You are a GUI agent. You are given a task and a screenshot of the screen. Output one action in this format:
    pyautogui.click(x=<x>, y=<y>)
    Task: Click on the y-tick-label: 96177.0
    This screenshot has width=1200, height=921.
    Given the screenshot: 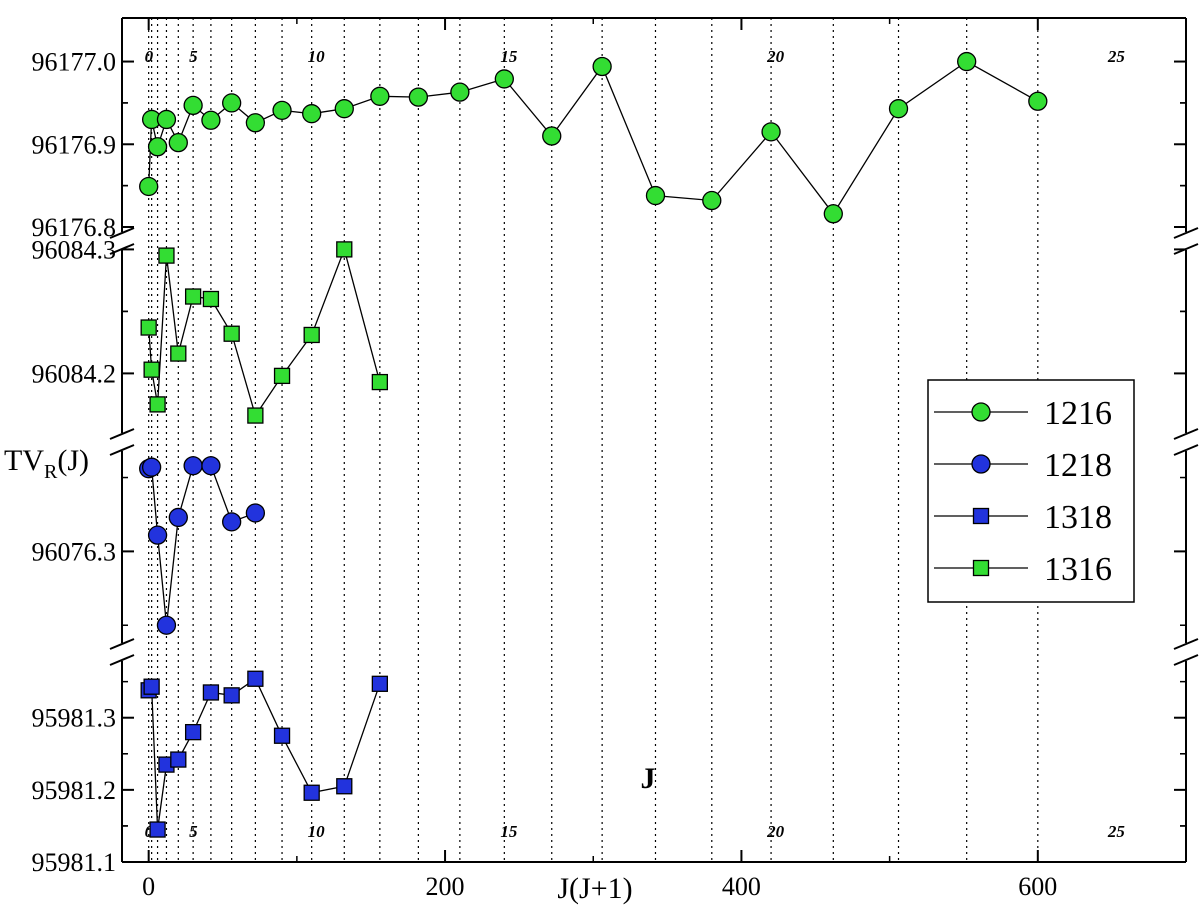 What is the action you would take?
    pyautogui.click(x=74, y=62)
    